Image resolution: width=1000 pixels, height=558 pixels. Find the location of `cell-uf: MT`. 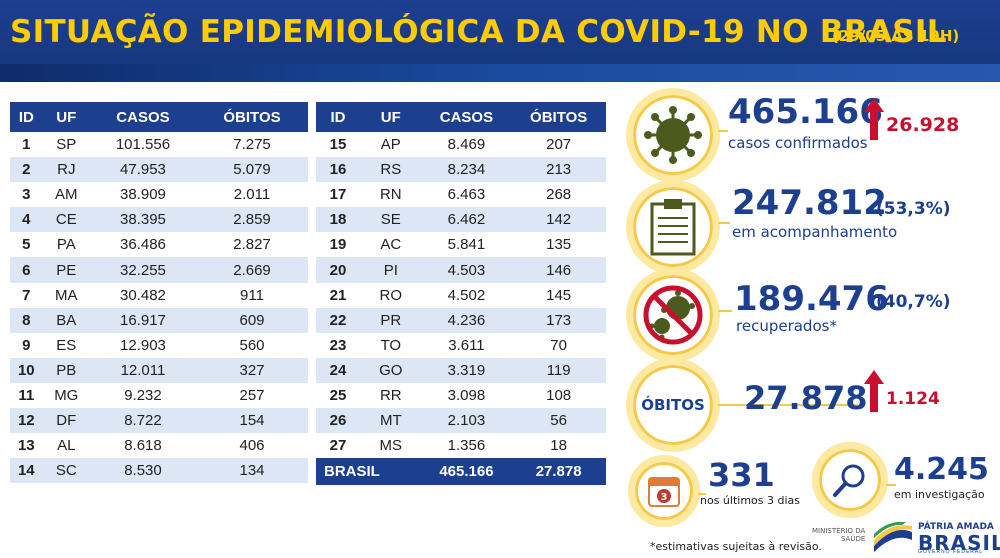

cell-uf: MT is located at coordinates (391, 421).